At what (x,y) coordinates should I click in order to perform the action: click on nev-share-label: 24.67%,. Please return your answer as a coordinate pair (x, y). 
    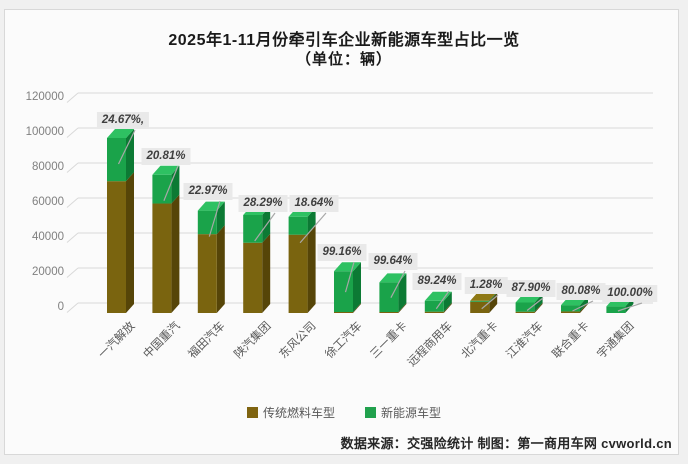
    Looking at the image, I should click on (123, 120).